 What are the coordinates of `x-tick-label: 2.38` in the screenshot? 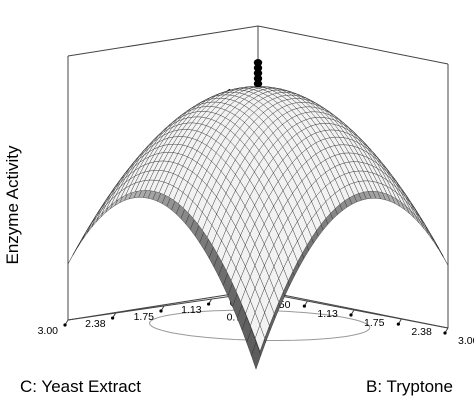 It's located at (421, 332).